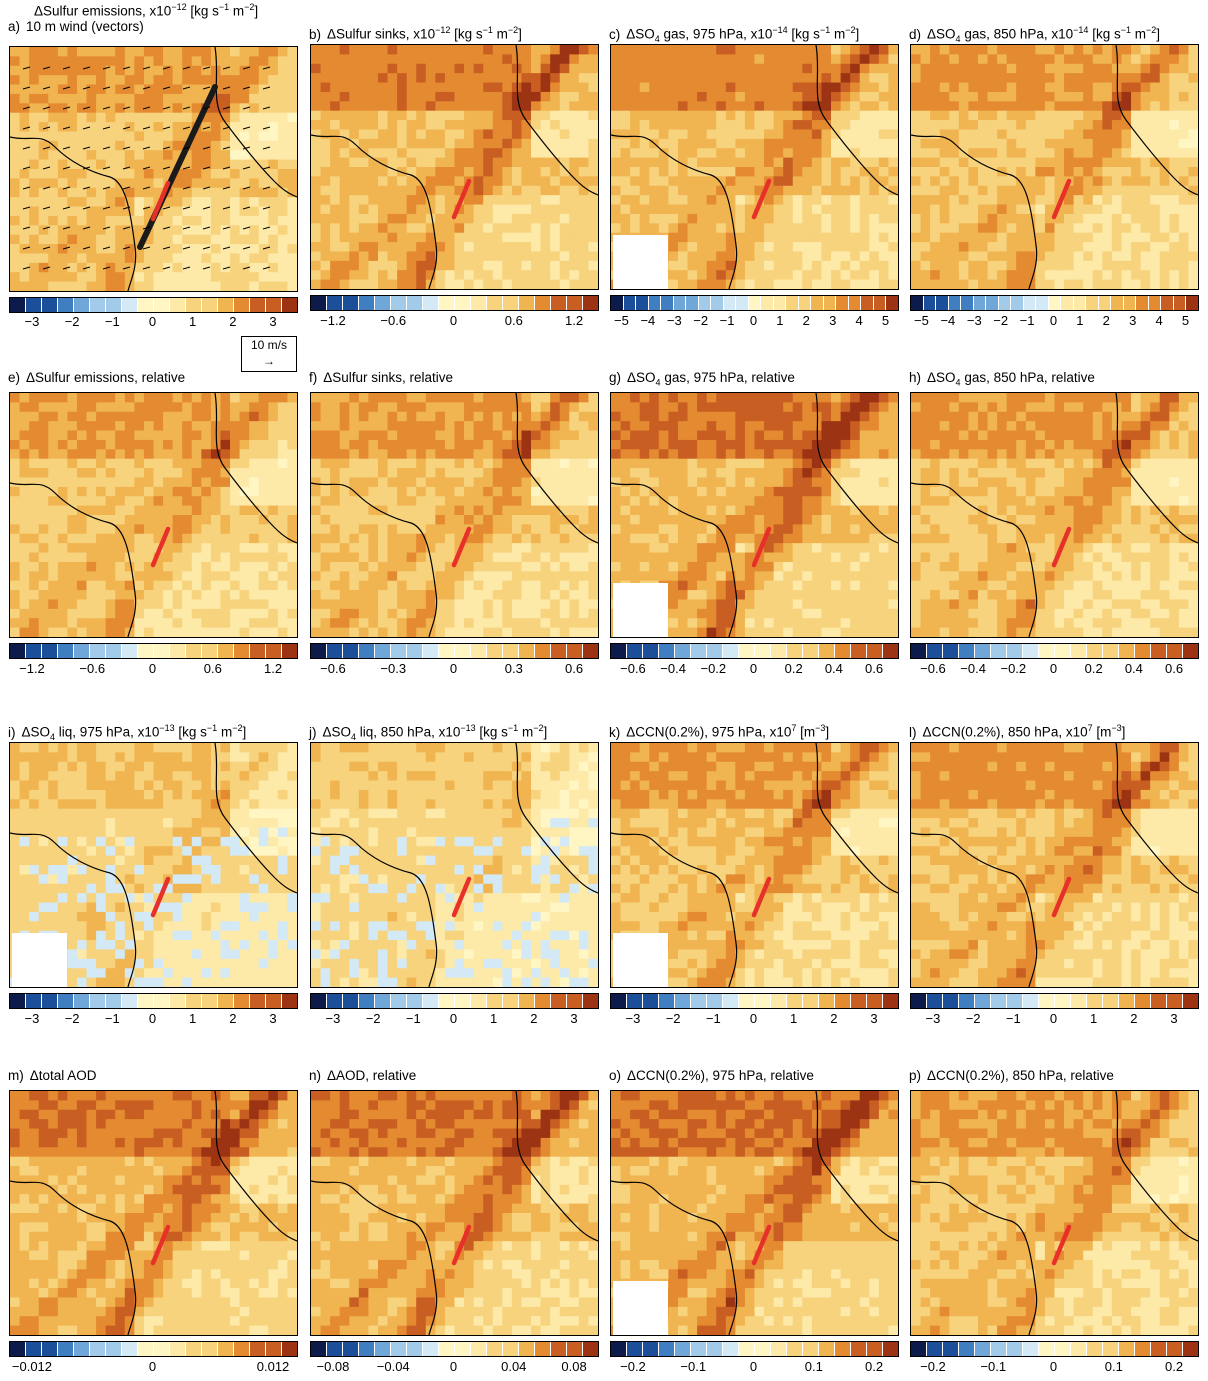 The image size is (1208, 1381). What do you see at coordinates (614, 34) in the screenshot?
I see `panel-label: c)` at bounding box center [614, 34].